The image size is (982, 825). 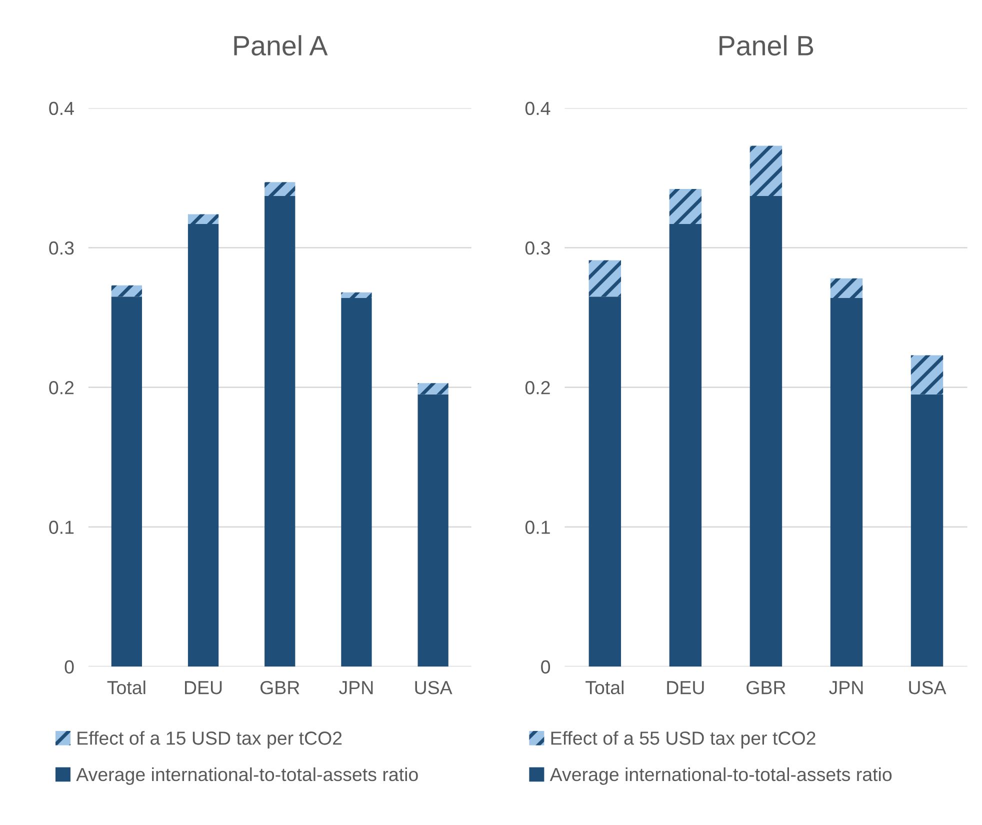 I want to click on chart-title: Panel B, so click(x=767, y=45).